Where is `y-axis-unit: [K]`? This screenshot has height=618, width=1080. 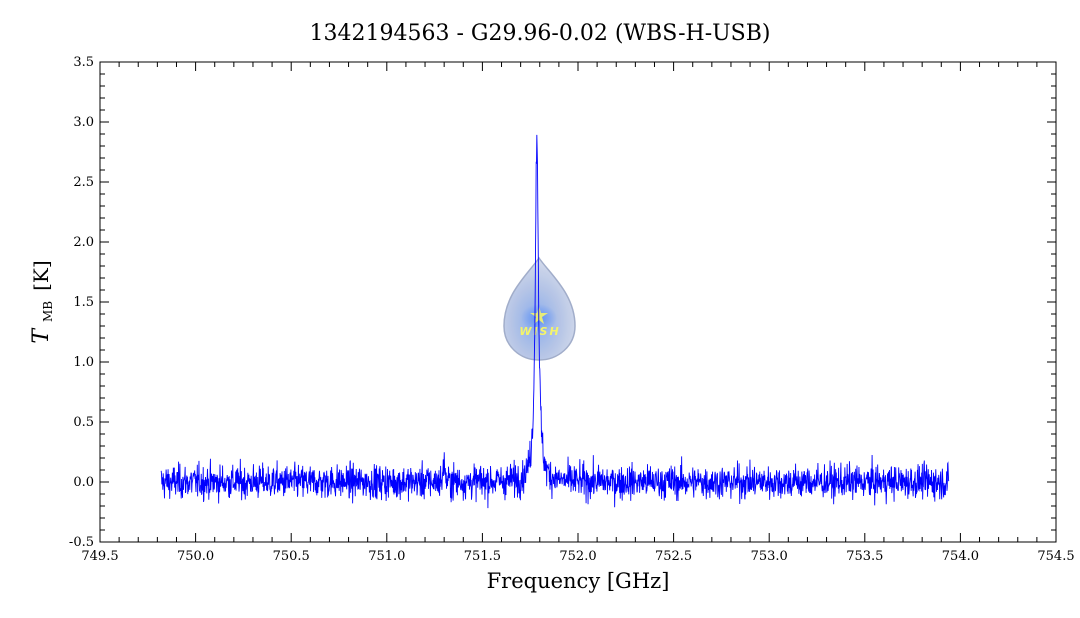
y-axis-unit: [K] is located at coordinates (41, 275).